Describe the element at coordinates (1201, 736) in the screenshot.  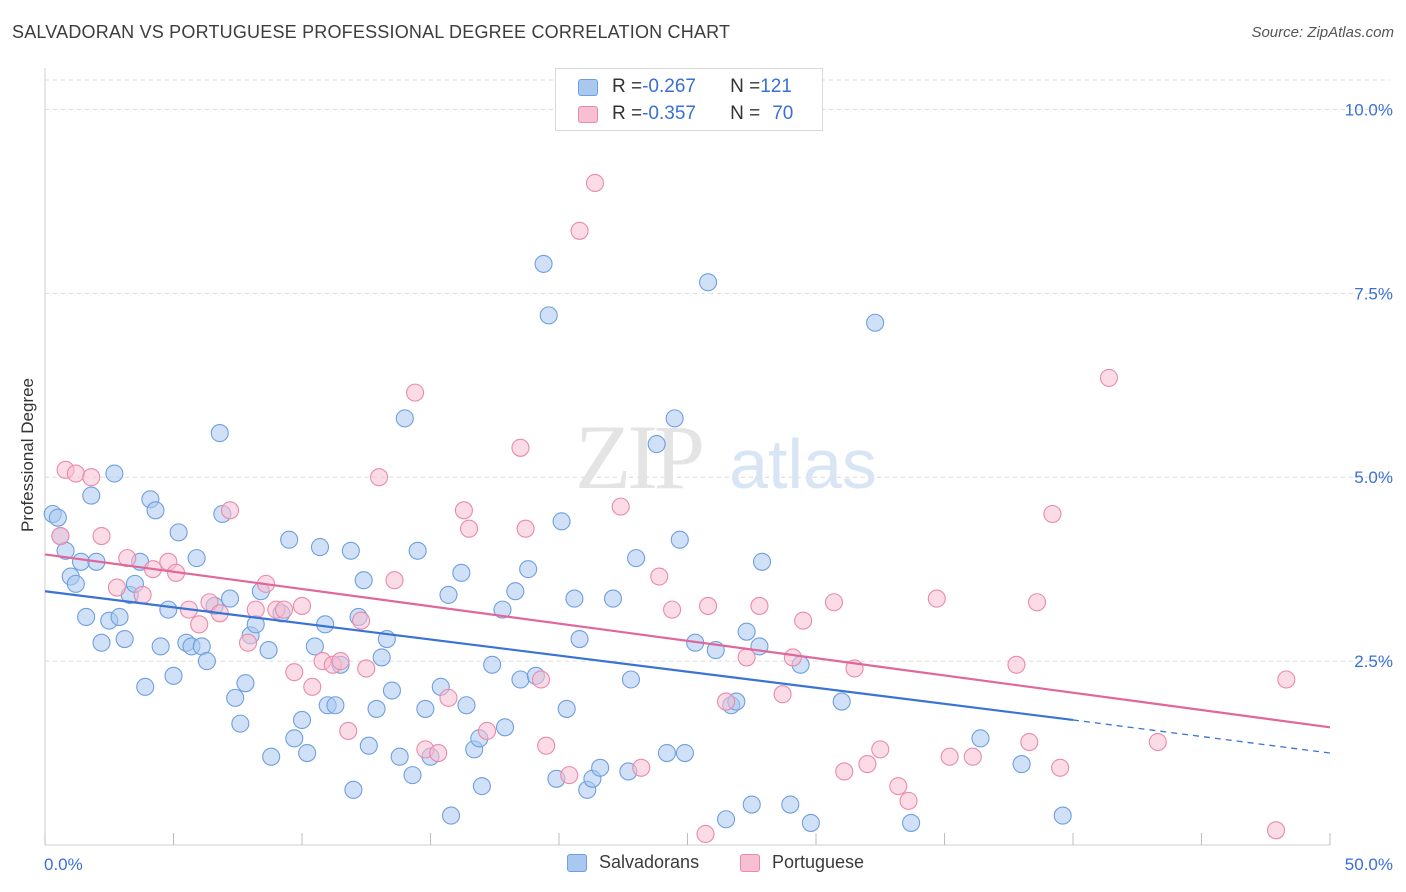
I see `salvadorans-trend-extension` at that location.